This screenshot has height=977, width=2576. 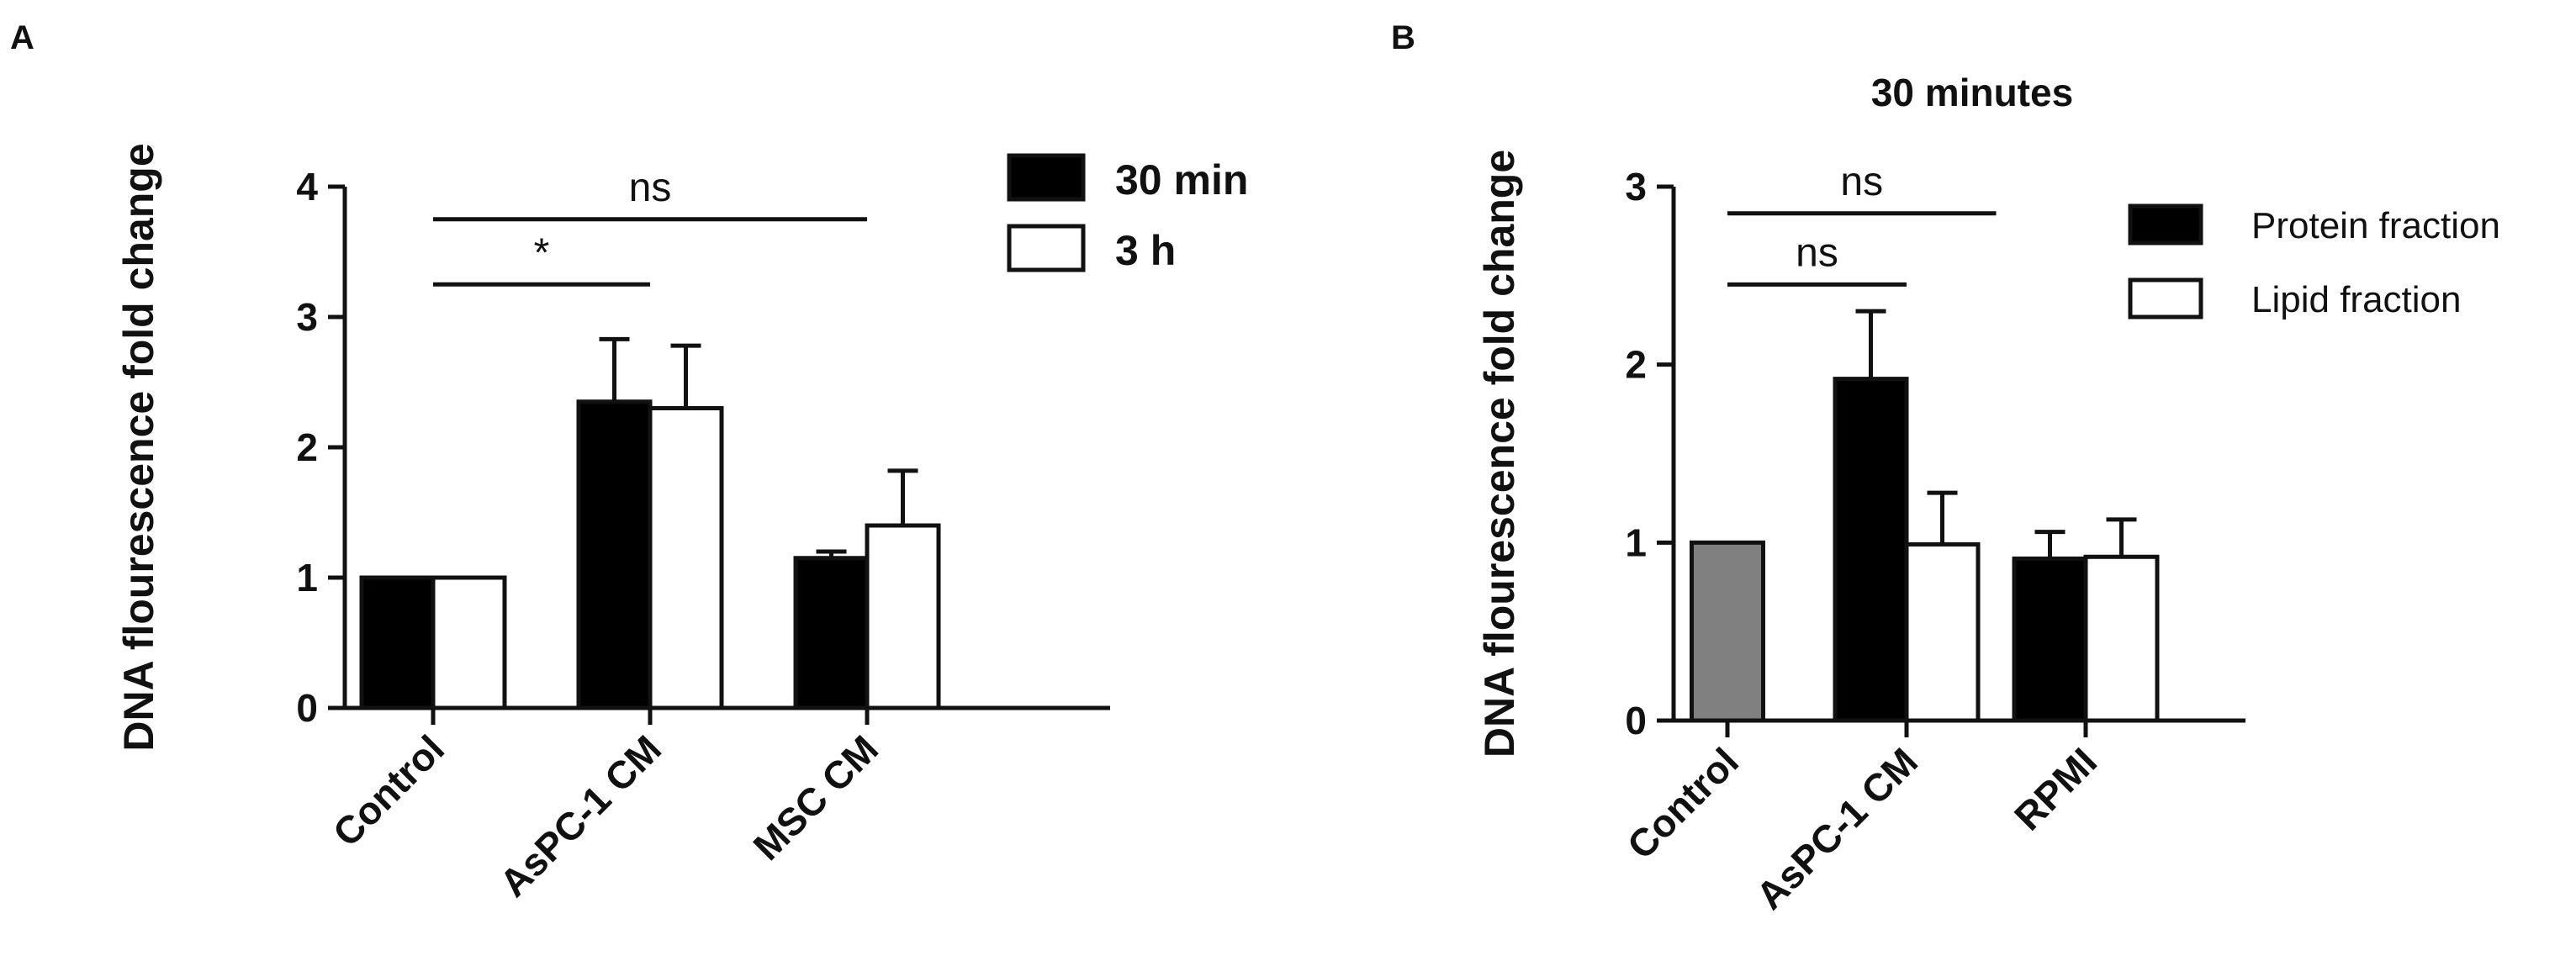 I want to click on panel-a-letter: A, so click(x=22, y=37).